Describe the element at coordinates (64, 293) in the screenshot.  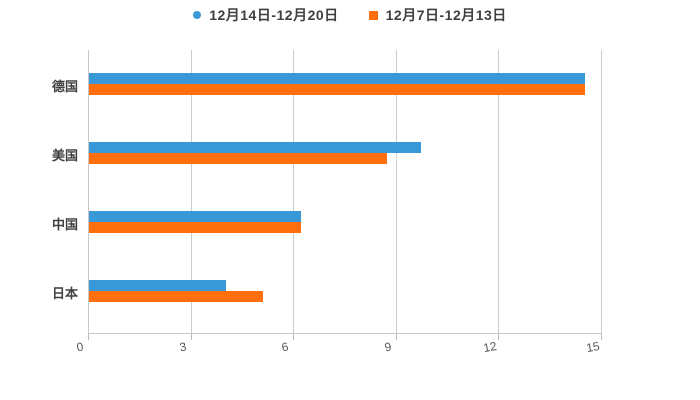
I see `category-label: 日本` at that location.